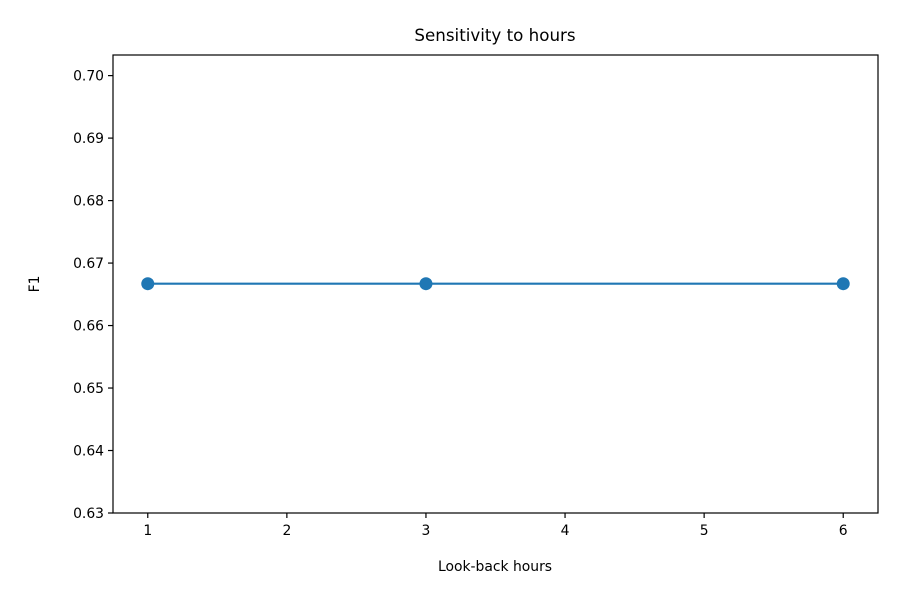  Describe the element at coordinates (843, 531) in the screenshot. I see `x-tick-label: 6` at that location.